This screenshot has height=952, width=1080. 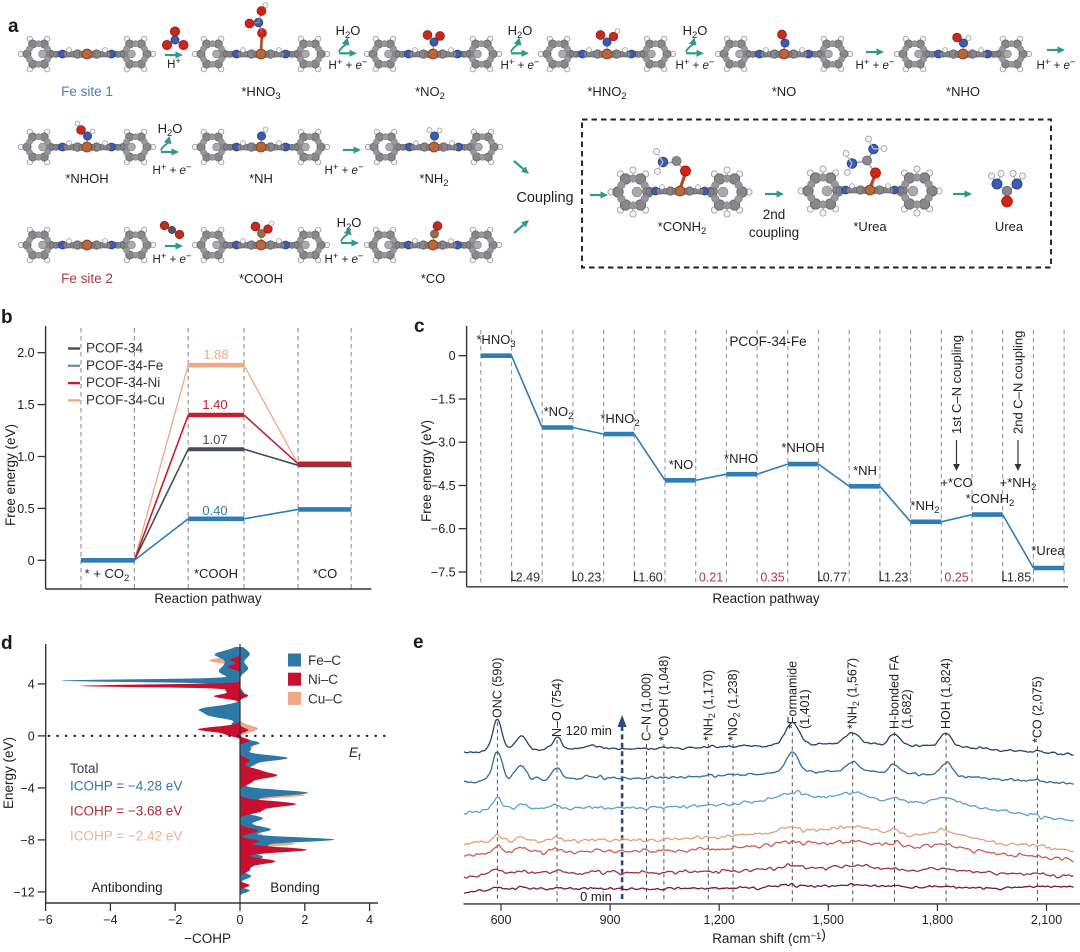 I want to click on svg-text: *NO2, so click(x=430, y=93).